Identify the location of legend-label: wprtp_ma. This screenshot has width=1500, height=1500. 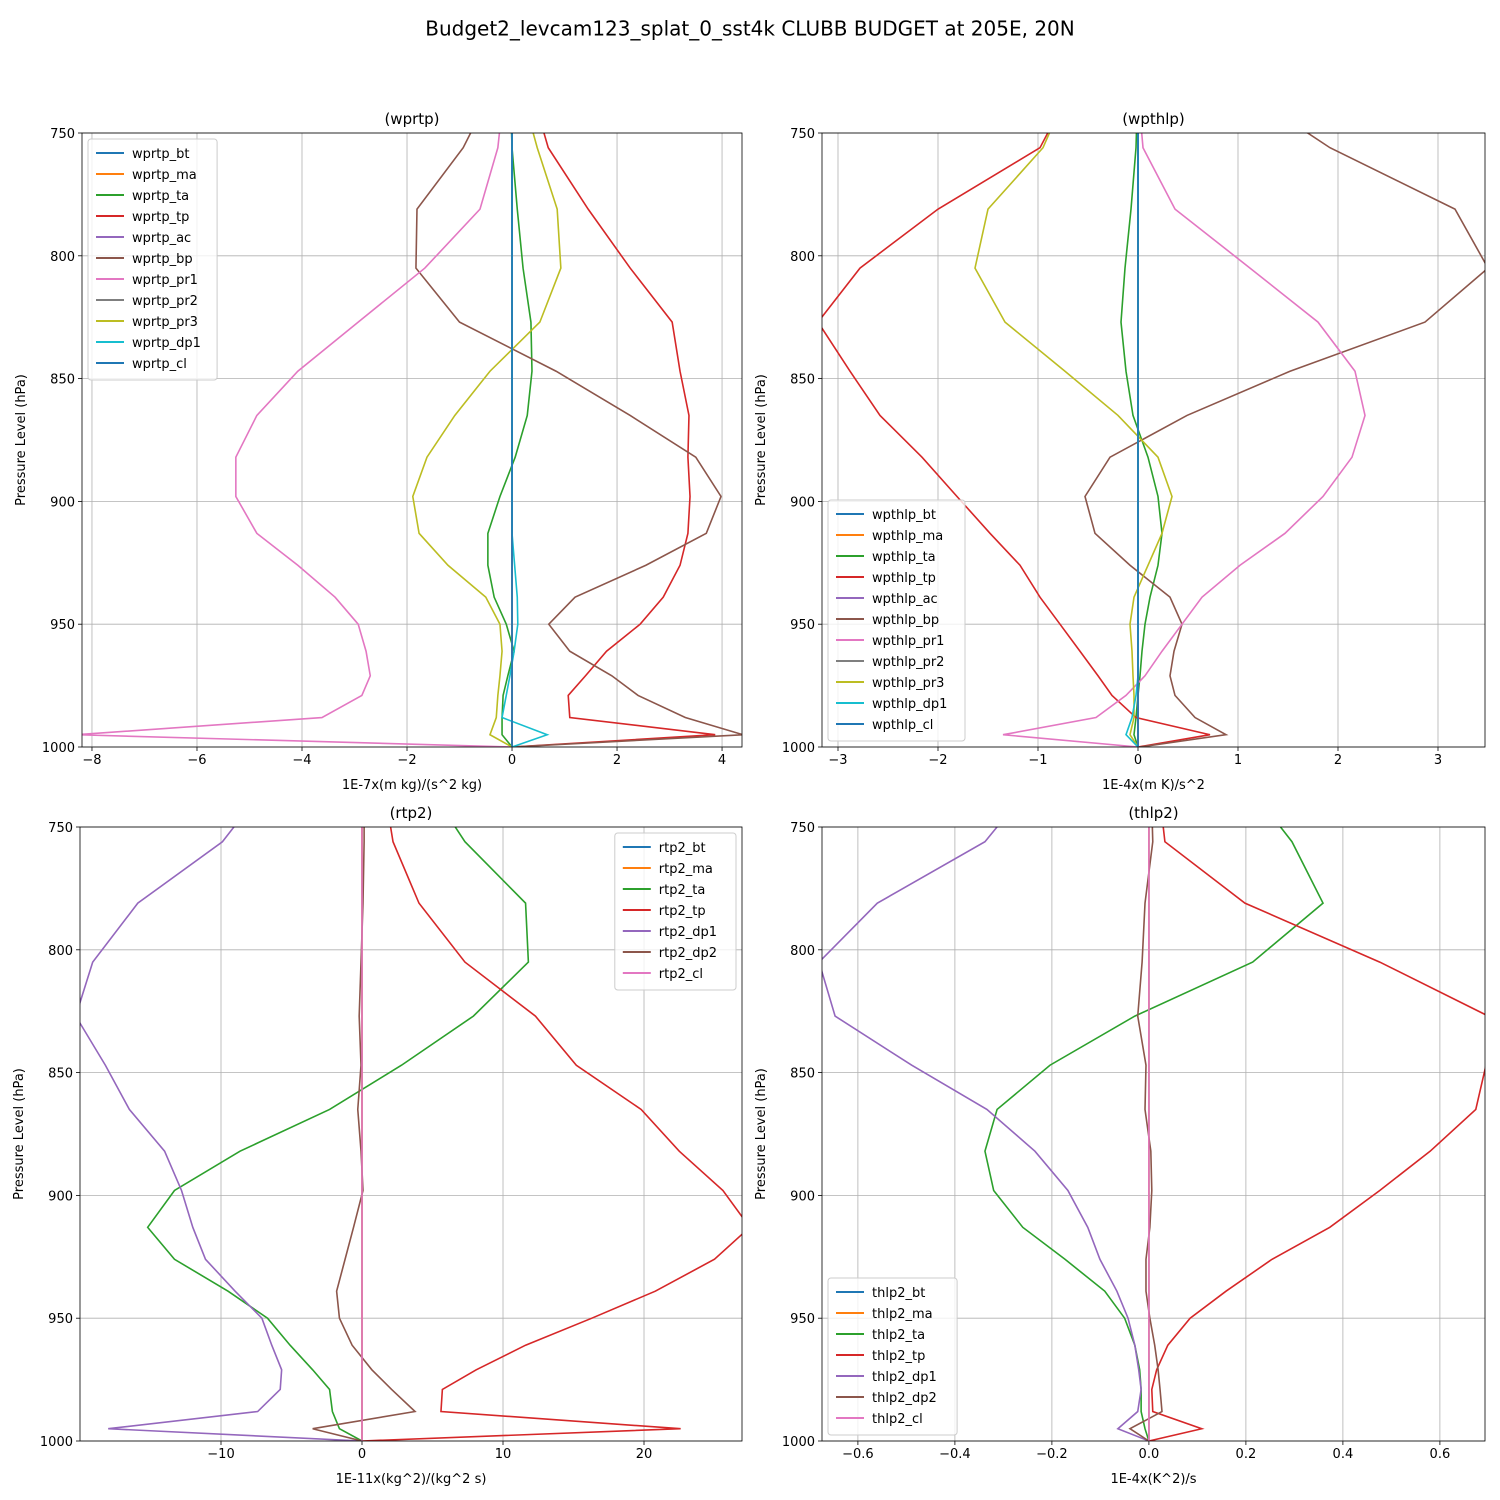
(164, 175).